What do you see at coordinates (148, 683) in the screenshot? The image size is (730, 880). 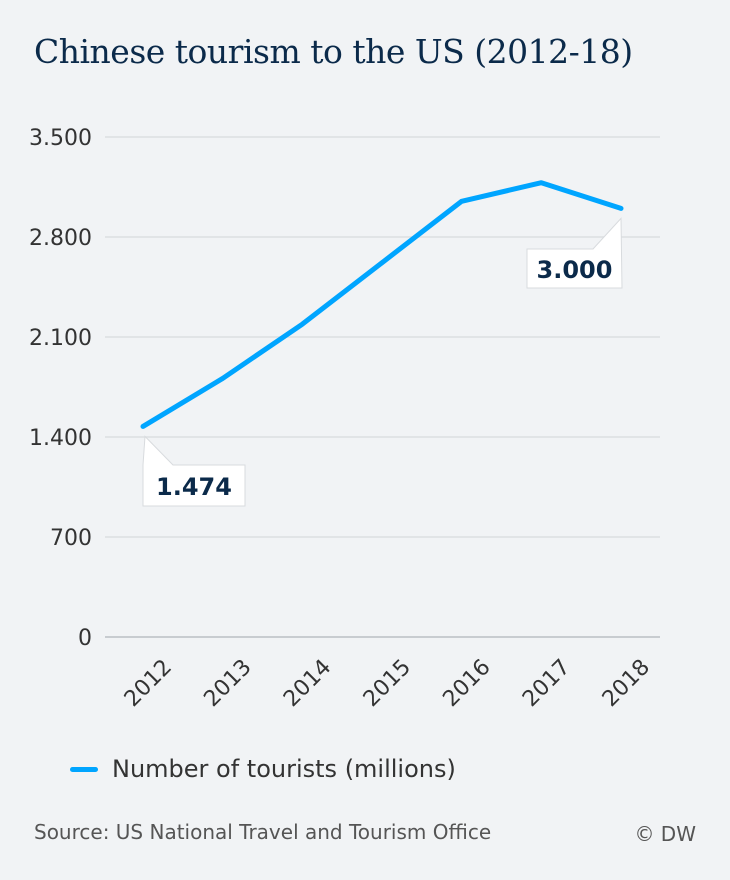 I see `x-tick-label: 2012` at bounding box center [148, 683].